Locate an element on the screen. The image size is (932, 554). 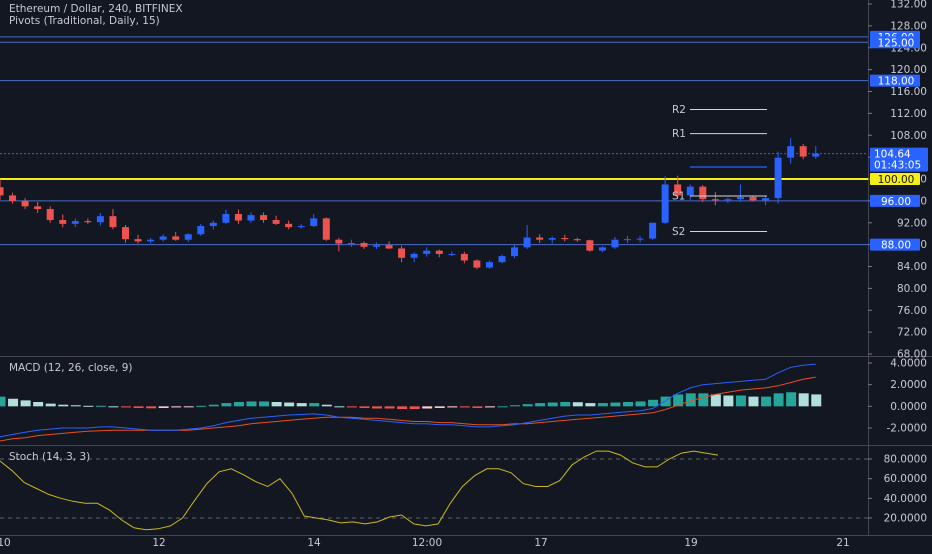
stoch-tick-label: 20.0000 is located at coordinates (905, 519).